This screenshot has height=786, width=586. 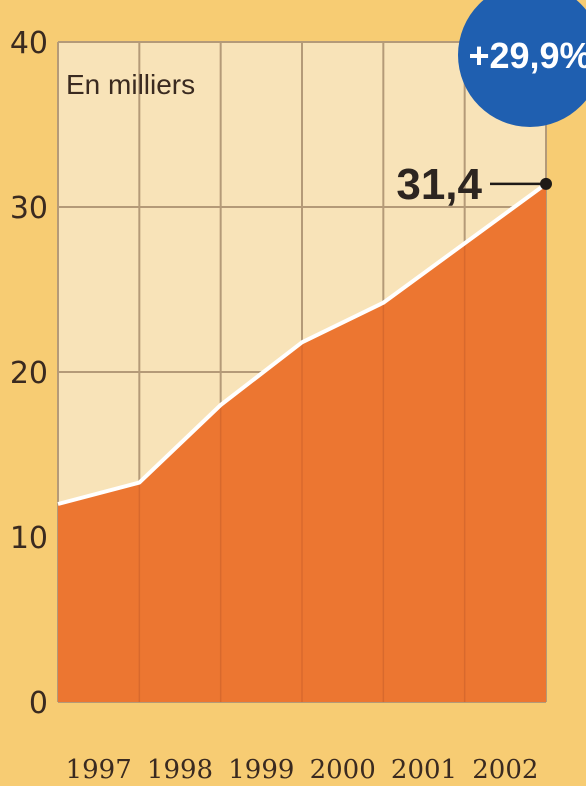 I want to click on y-axis-ticks: 0 10 20 30 40, so click(x=29, y=373).